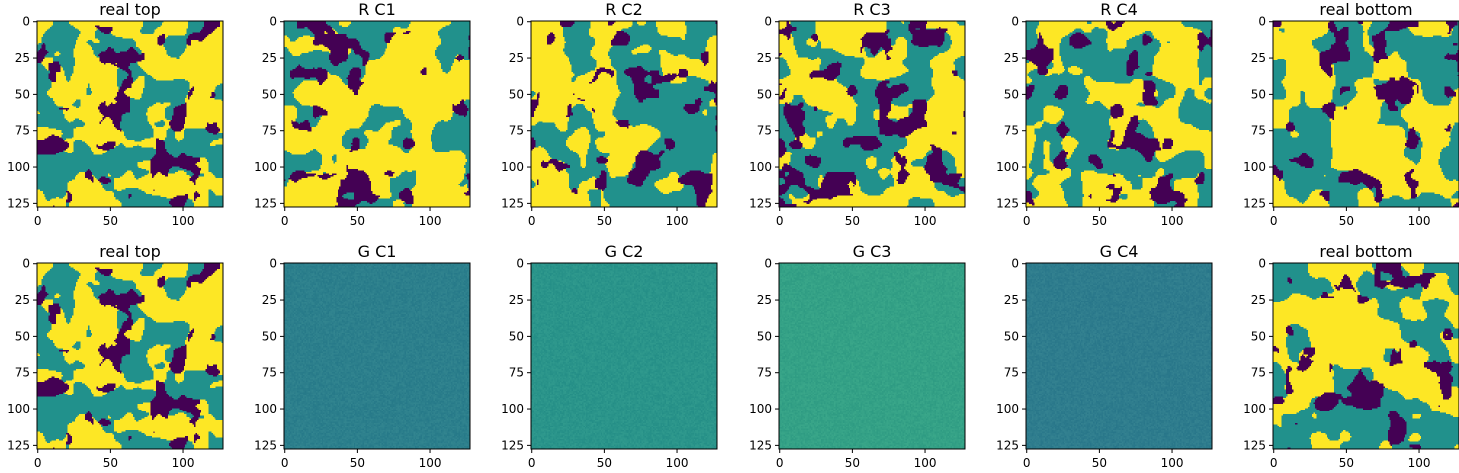 This screenshot has width=1459, height=473. What do you see at coordinates (857, 114) in the screenshot?
I see `panel: R C3 0 50 100 0 25 50 75 100 125` at bounding box center [857, 114].